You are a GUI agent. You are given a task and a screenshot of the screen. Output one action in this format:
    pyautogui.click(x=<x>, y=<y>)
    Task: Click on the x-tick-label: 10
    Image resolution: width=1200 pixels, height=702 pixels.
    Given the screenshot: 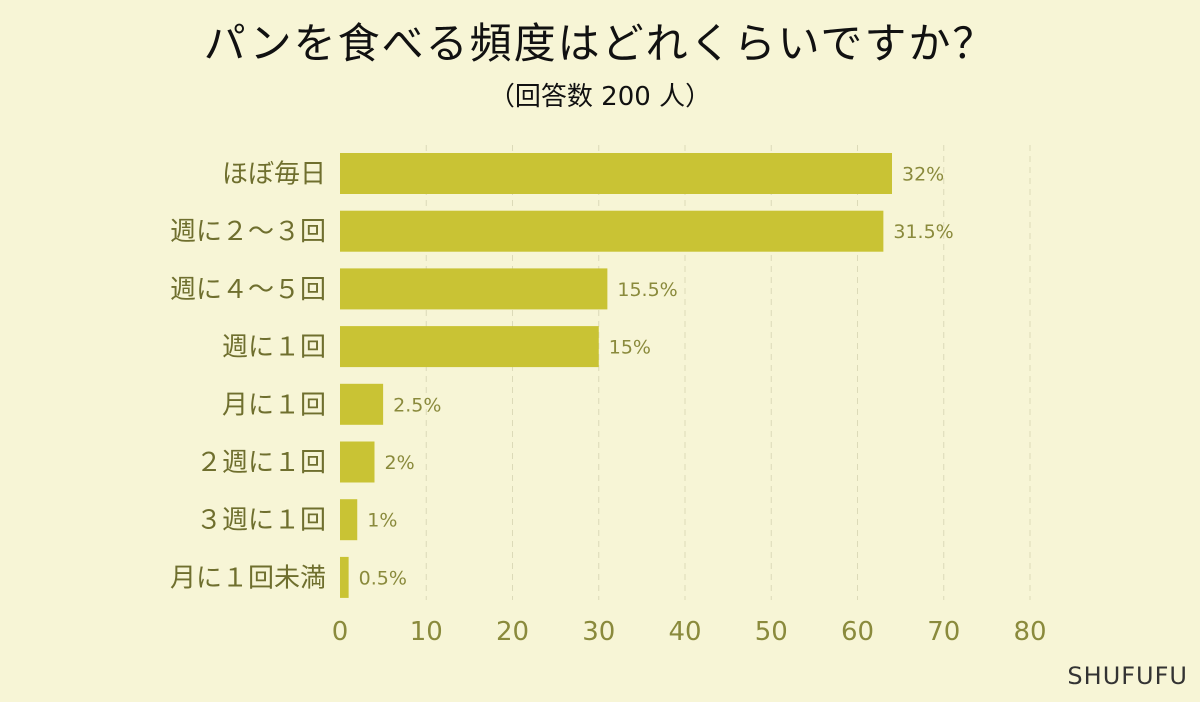 What is the action you would take?
    pyautogui.click(x=426, y=632)
    